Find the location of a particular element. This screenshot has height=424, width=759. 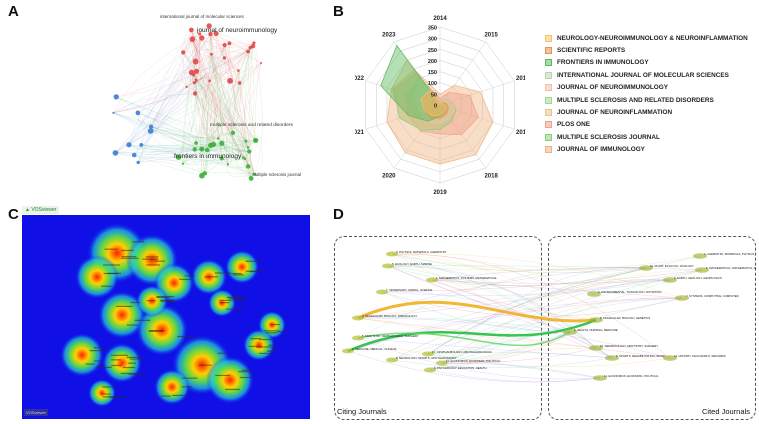

radar-tick-label: 50 is located at coordinates (434, 95).